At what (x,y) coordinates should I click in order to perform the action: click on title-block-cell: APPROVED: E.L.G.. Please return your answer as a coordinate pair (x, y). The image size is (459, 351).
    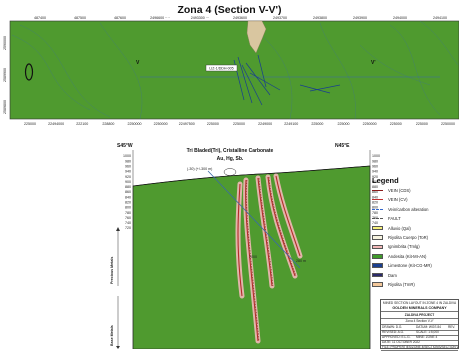
    Looking at the image, I should click on (396, 337).